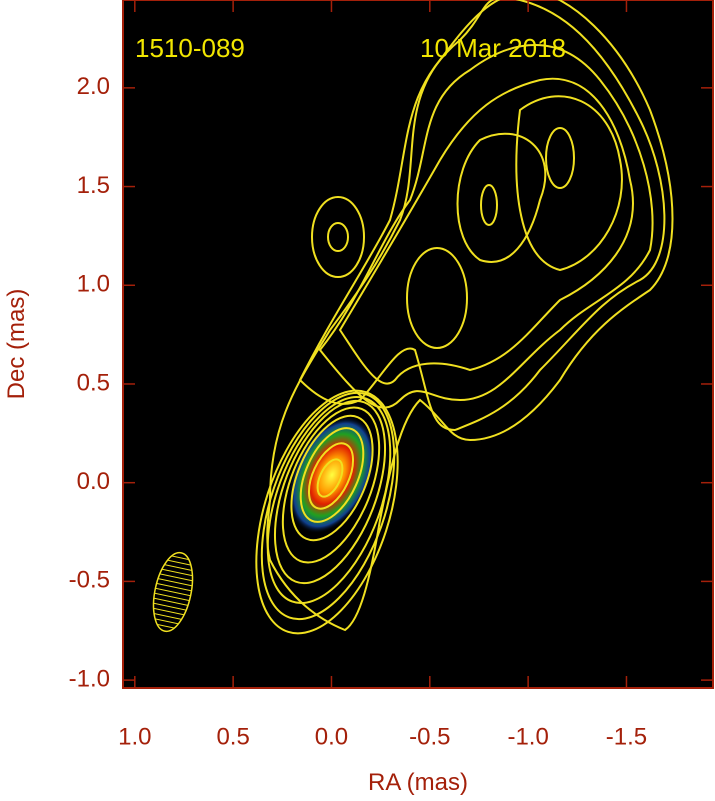 The height and width of the screenshot is (801, 715). Describe the element at coordinates (418, 782) in the screenshot. I see `x-axis-label: RA (mas)` at that location.